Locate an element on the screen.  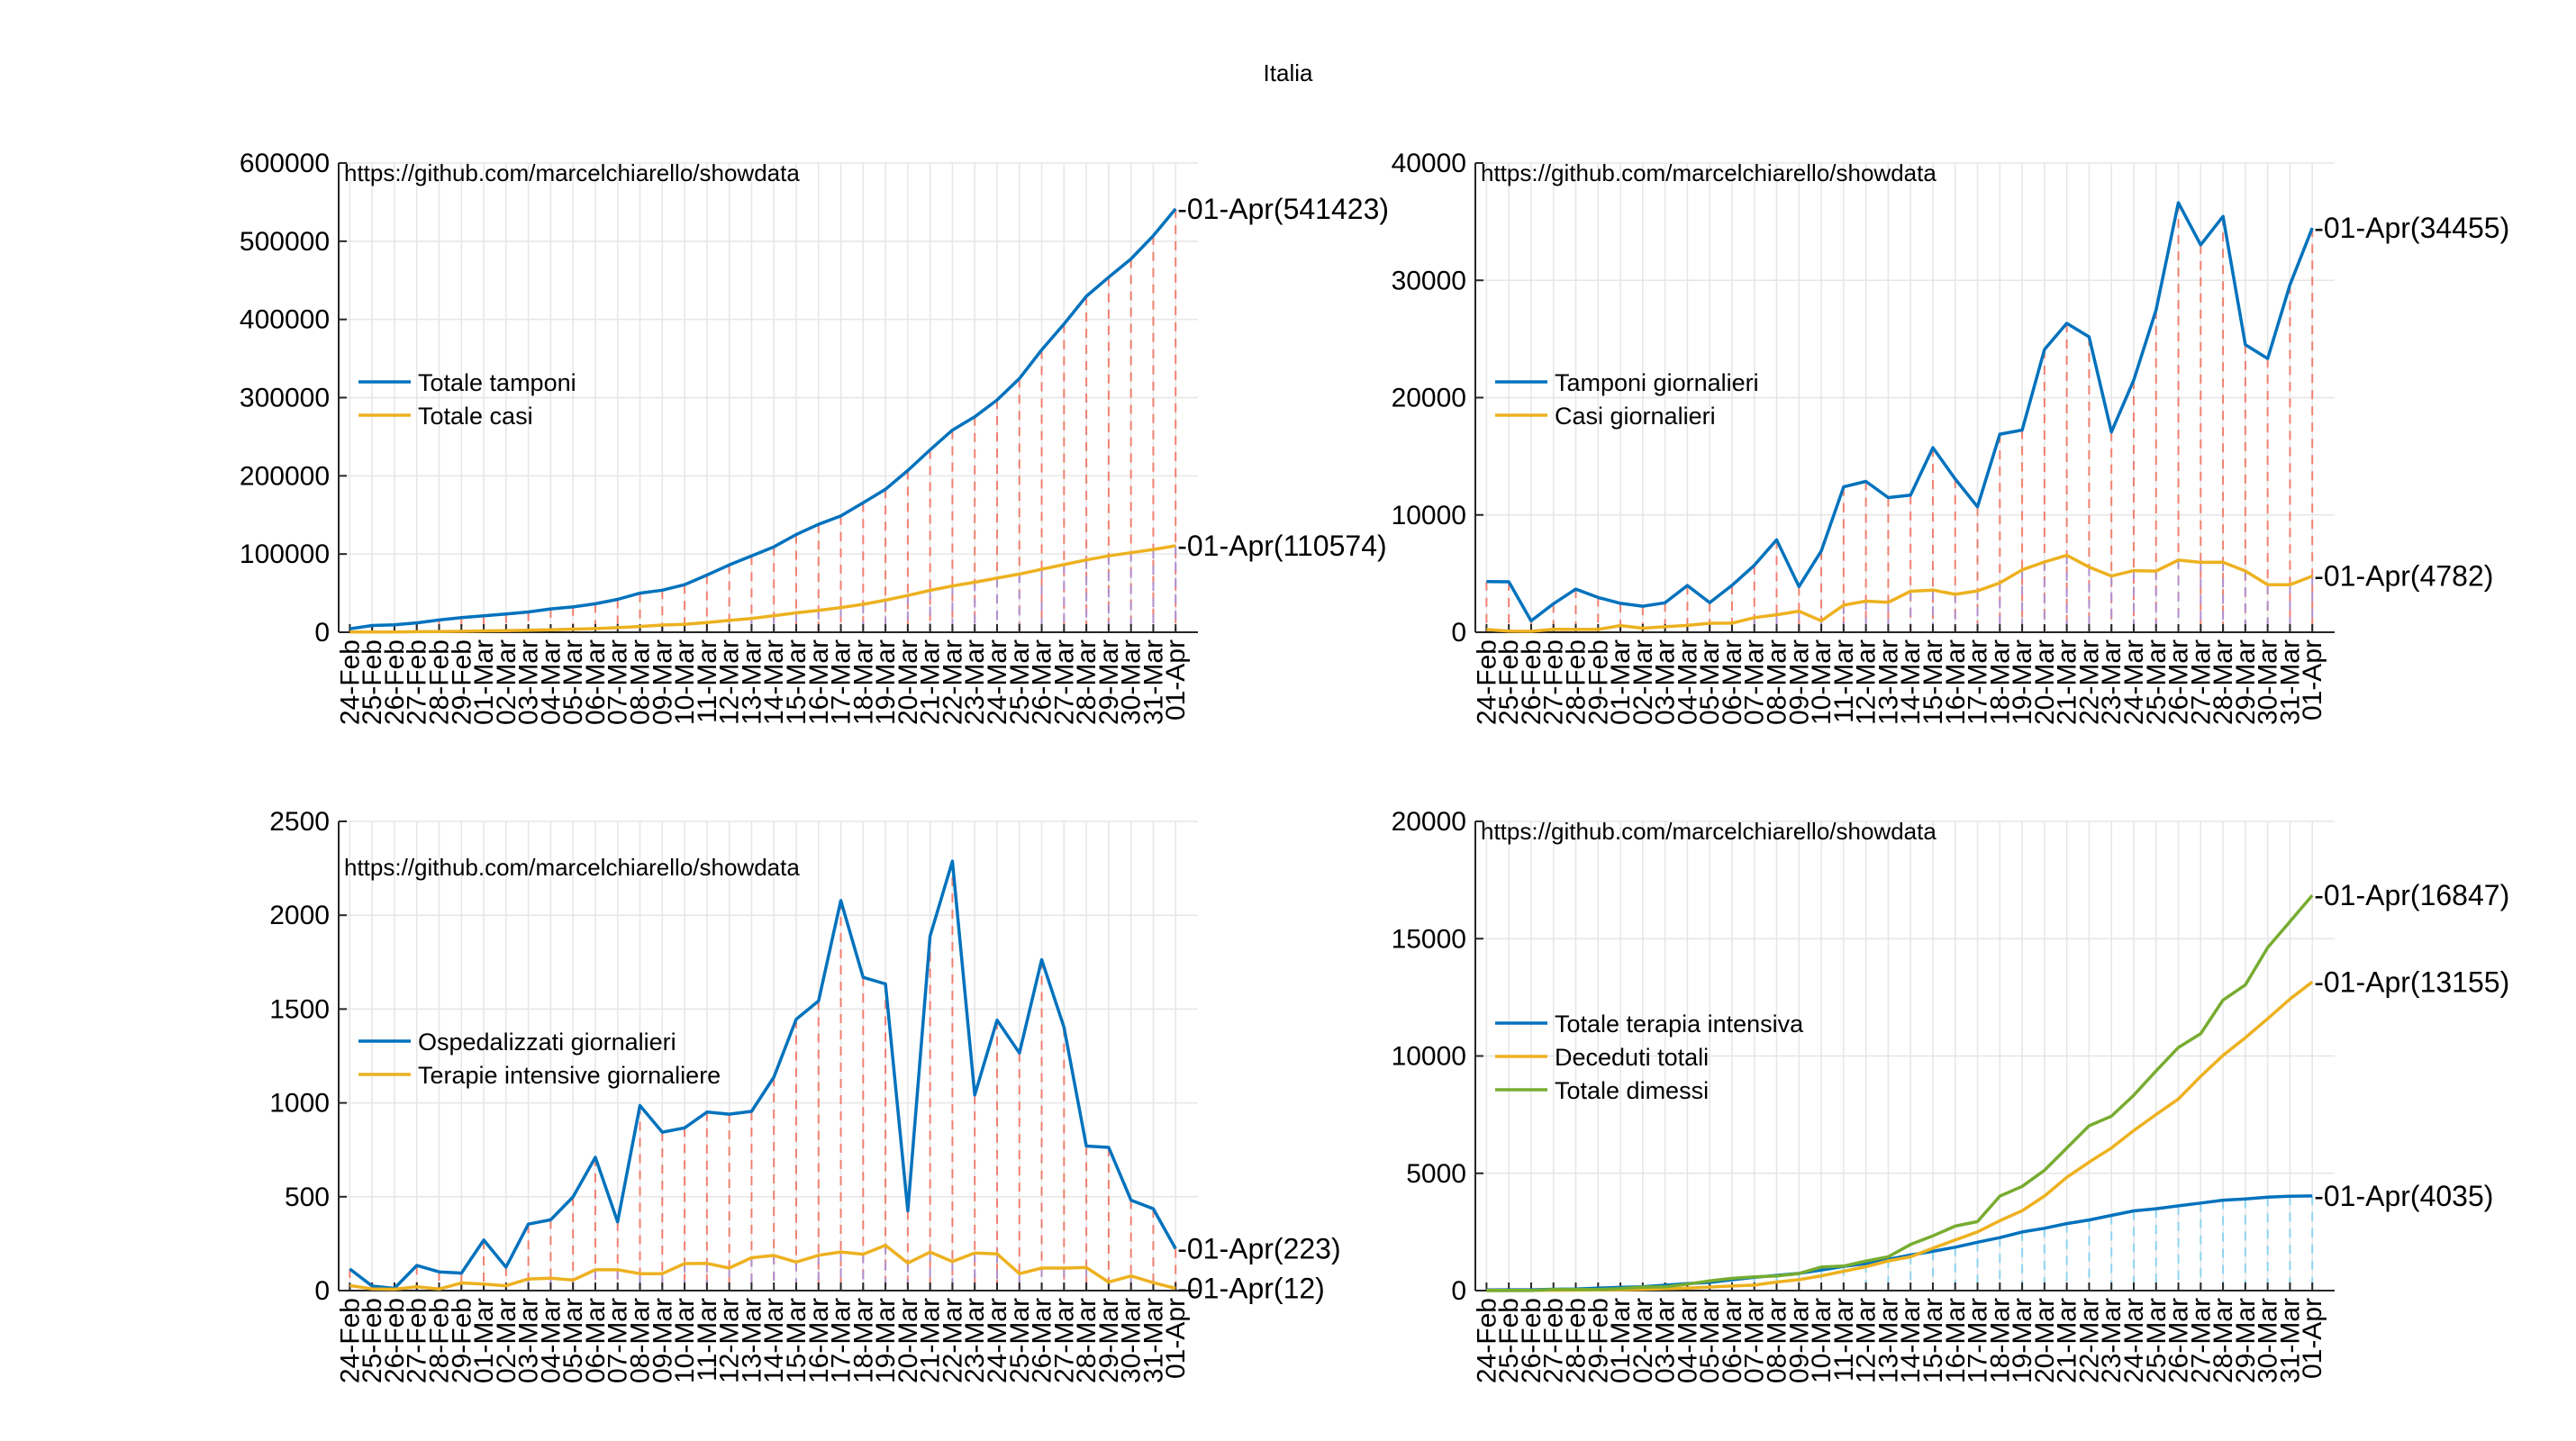
y-tick-label: 20000 is located at coordinates (1429, 399).